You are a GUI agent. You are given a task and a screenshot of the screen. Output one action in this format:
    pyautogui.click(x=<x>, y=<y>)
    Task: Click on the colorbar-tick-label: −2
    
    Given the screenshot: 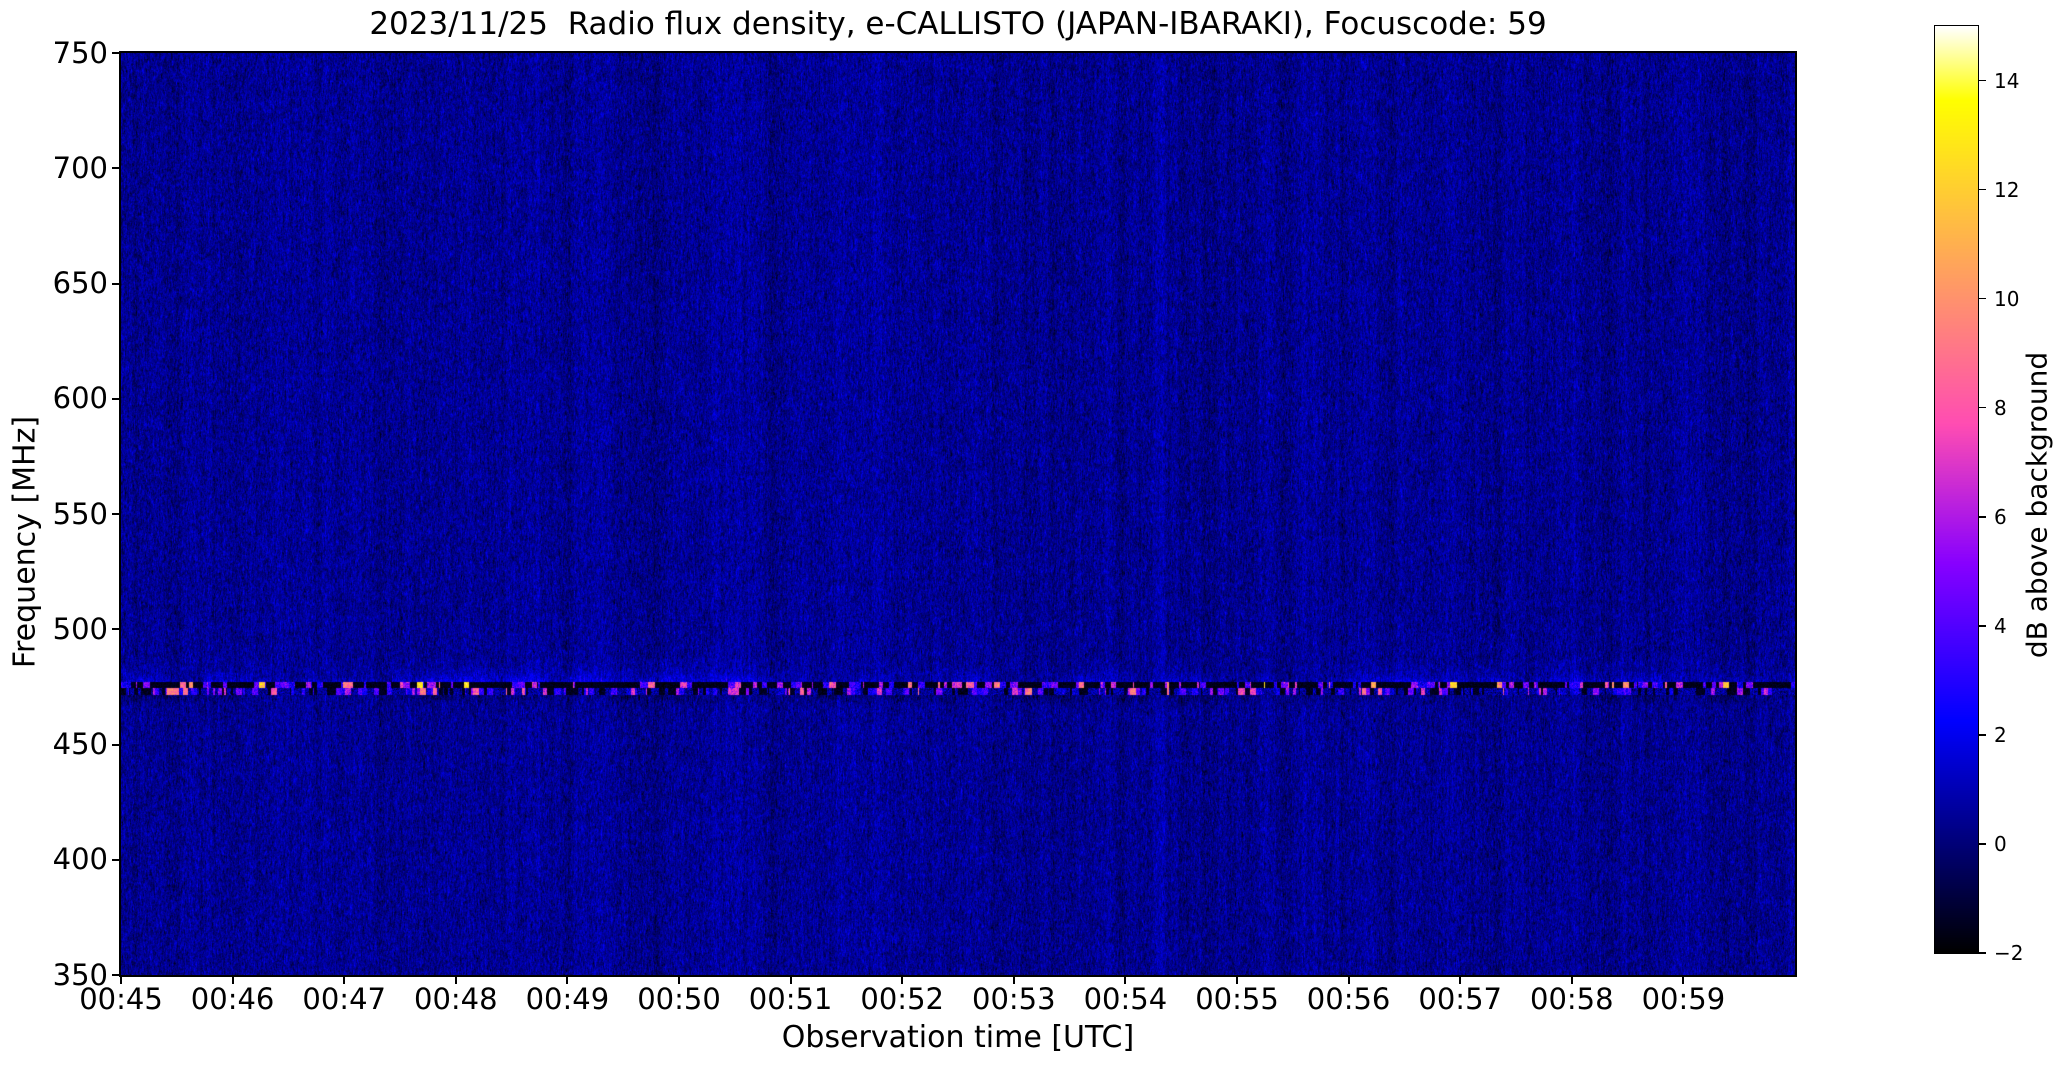 What is the action you would take?
    pyautogui.click(x=2009, y=953)
    